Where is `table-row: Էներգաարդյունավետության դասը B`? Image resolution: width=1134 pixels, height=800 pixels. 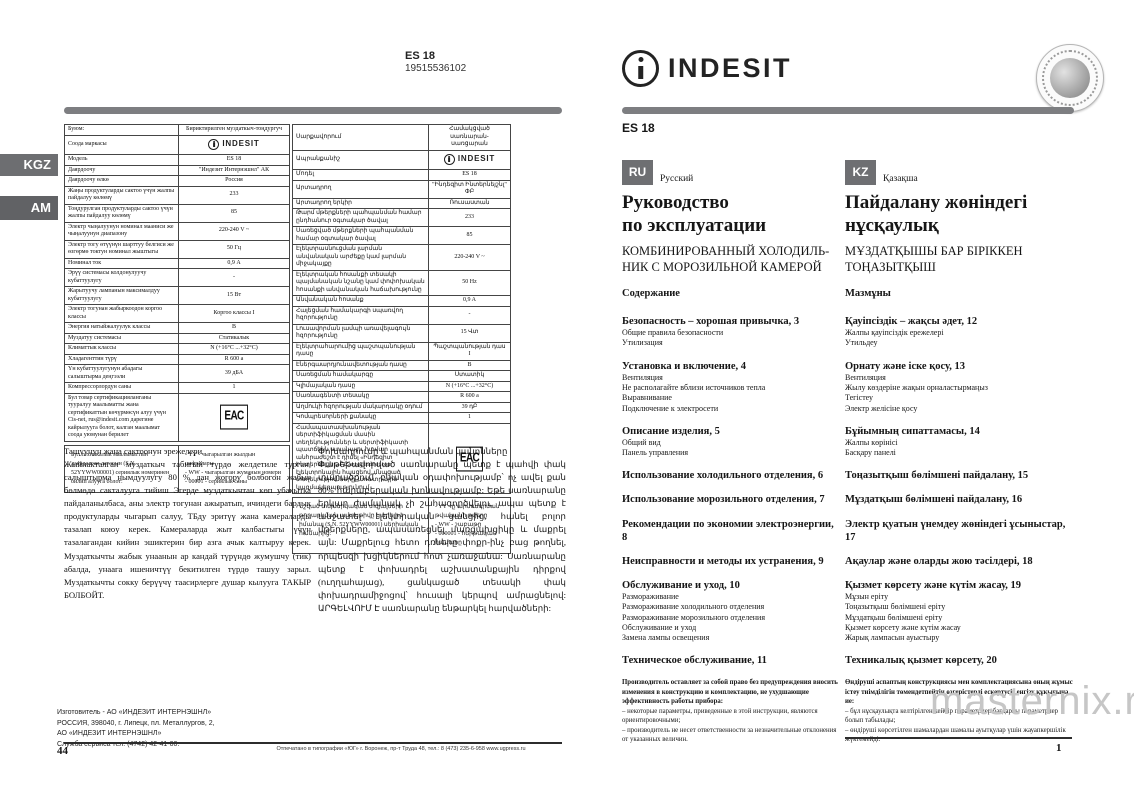
table-row: Էներգաարդյունավետության դասը B is located at coordinates (401, 365).